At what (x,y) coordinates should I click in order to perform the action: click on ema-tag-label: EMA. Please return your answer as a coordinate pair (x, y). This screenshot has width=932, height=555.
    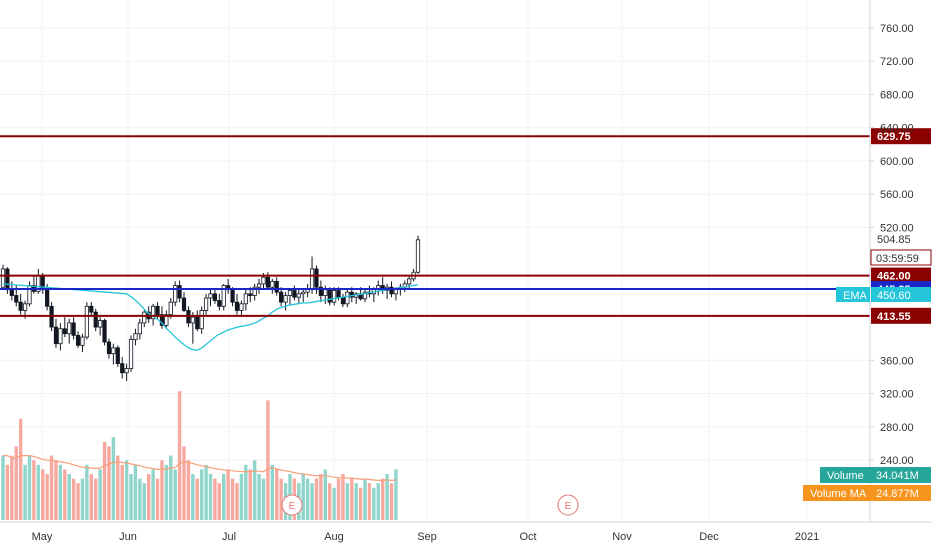
    Looking at the image, I should click on (855, 296).